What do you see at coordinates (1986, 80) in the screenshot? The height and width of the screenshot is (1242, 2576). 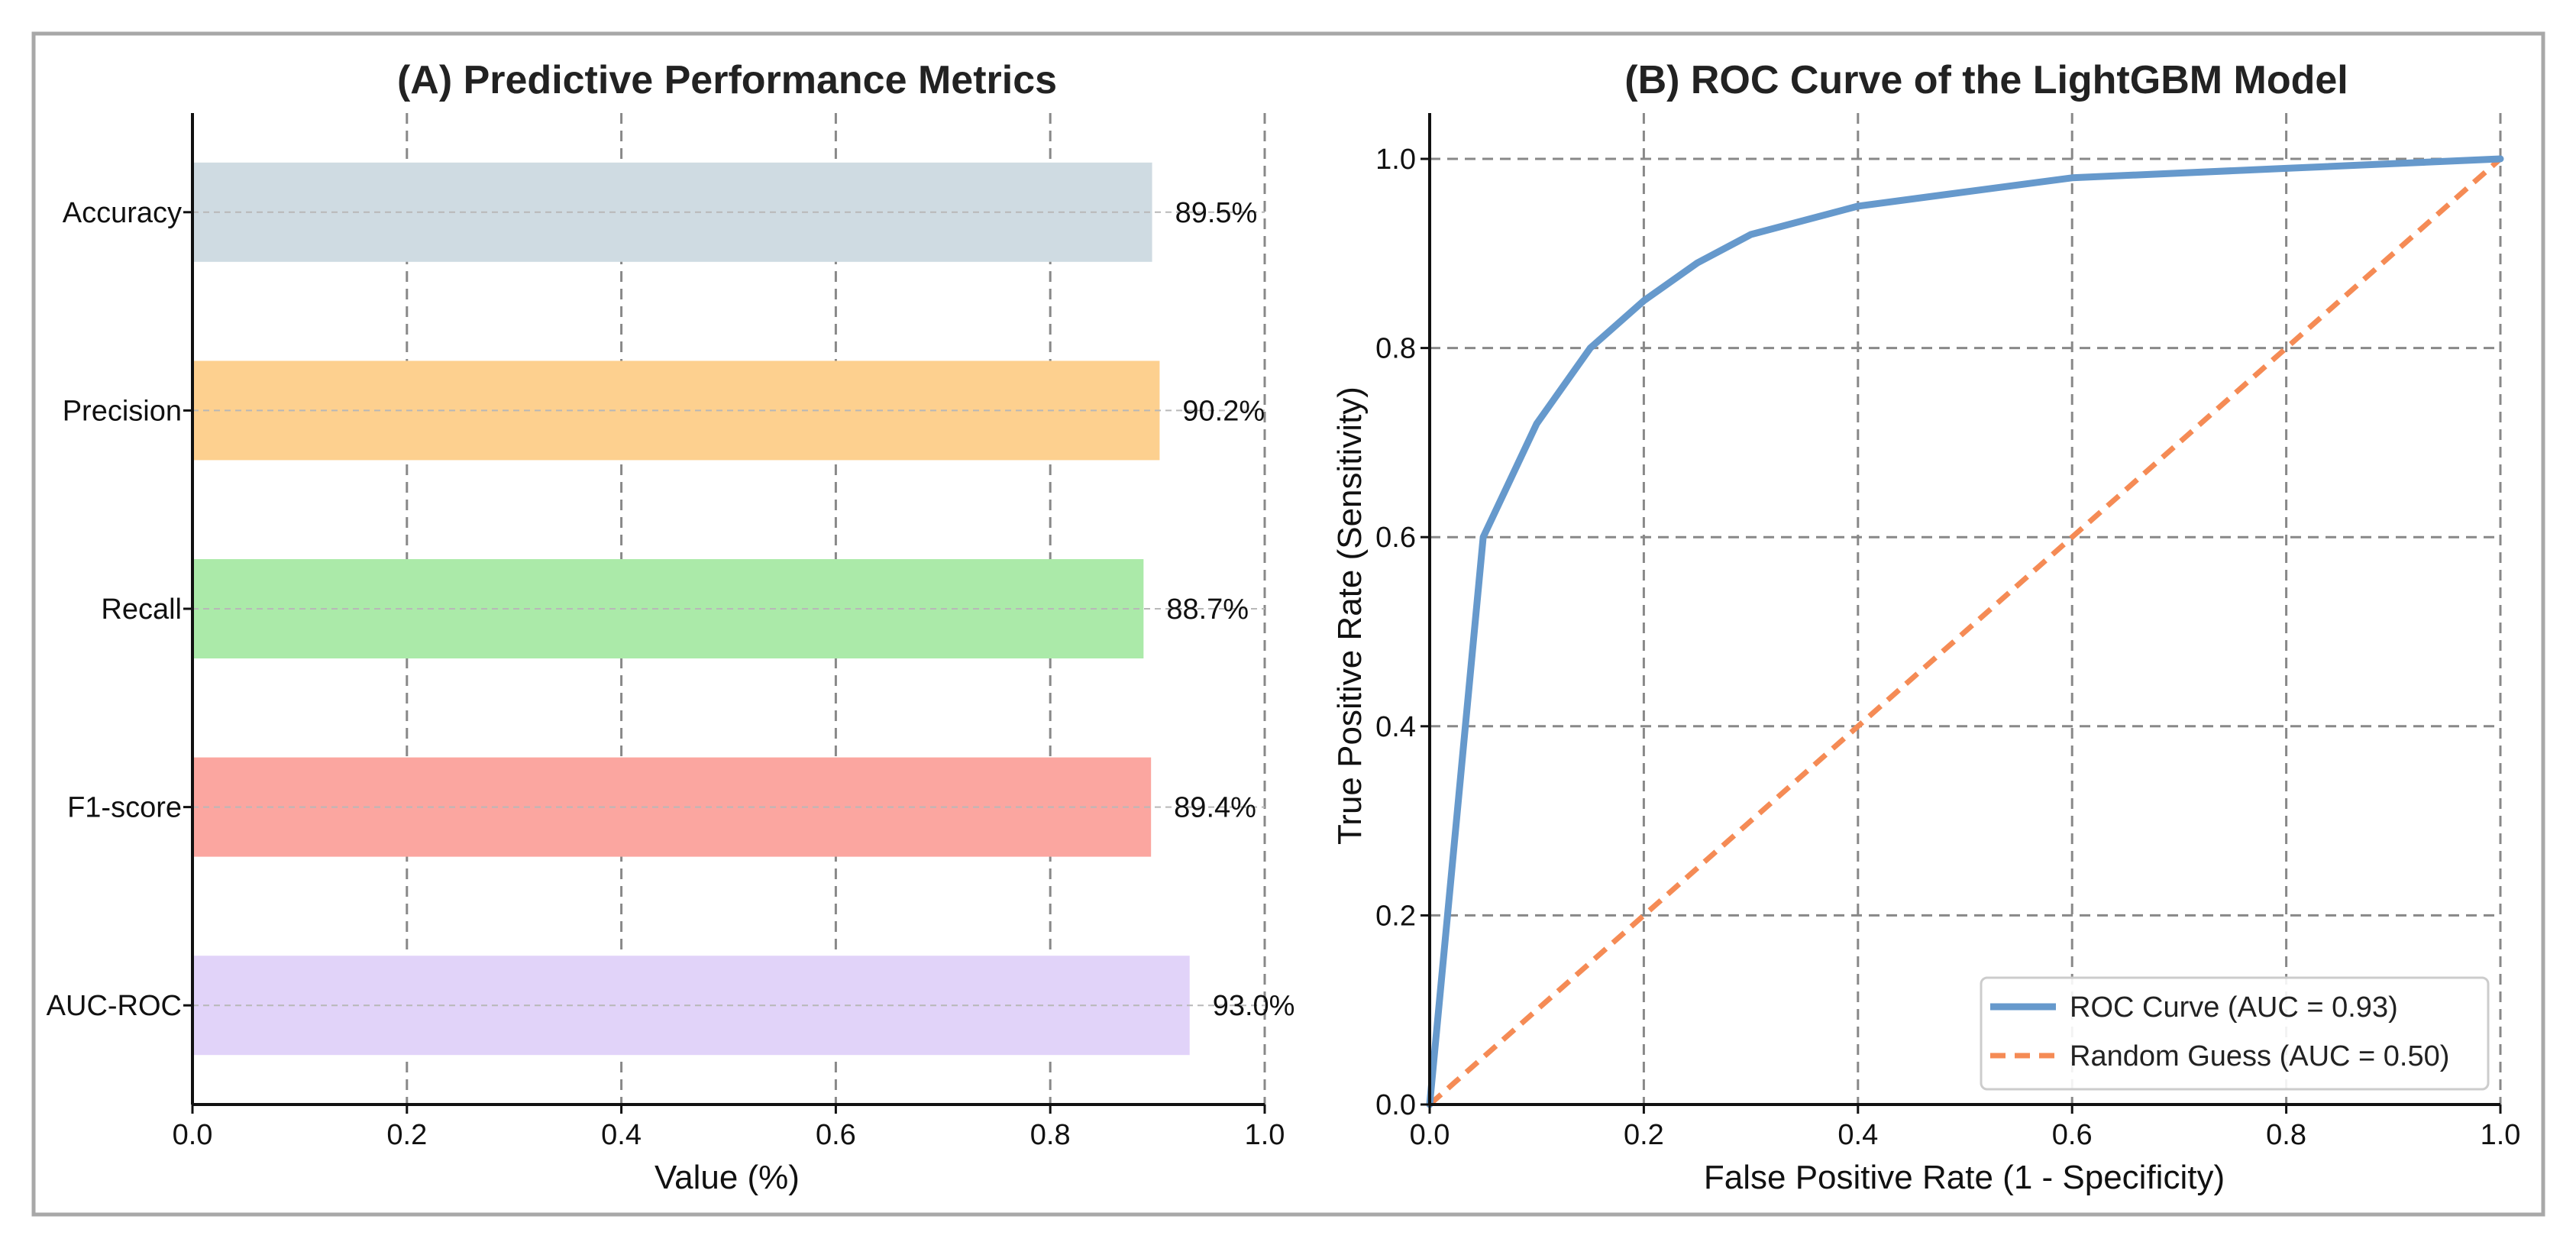 I see `panel-b-title: (B) ROC Curve of the LightGBM Model` at bounding box center [1986, 80].